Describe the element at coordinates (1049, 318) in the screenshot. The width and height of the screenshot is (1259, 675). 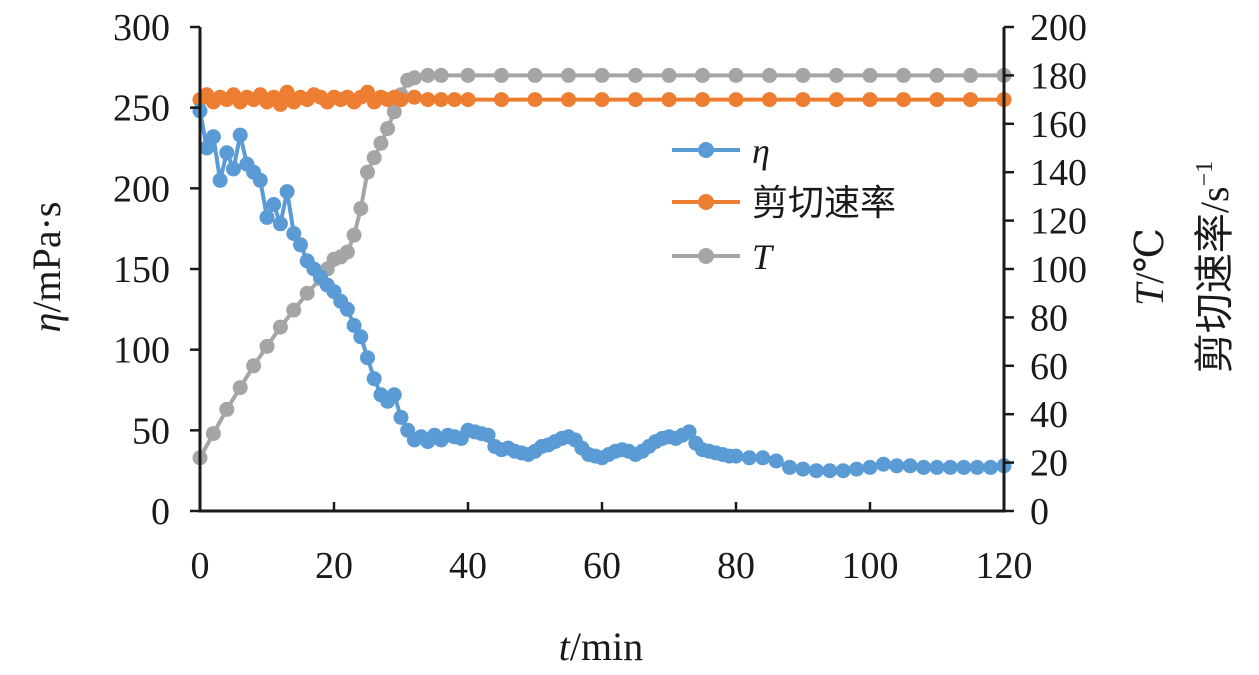
I see `y-right-tick-label: 80` at that location.